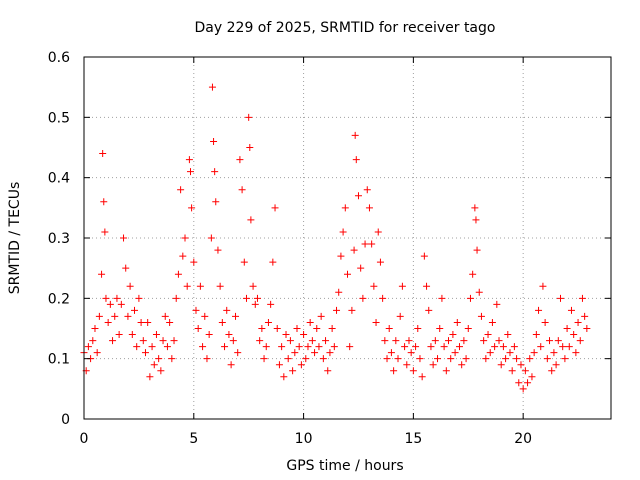  I want to click on y-tick-label: 0.6, so click(59, 58).